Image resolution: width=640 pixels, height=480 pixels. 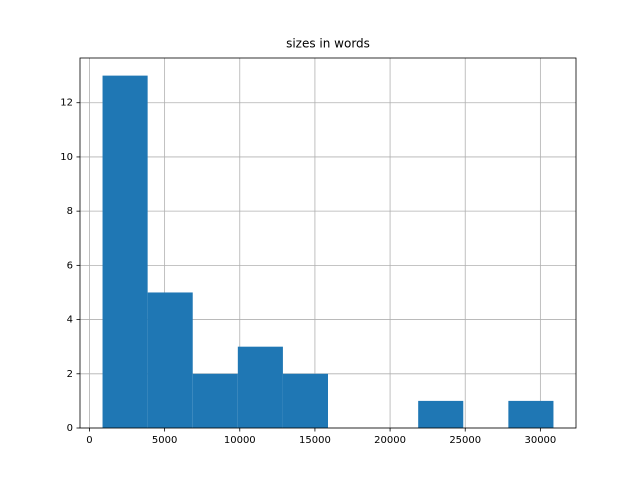 I want to click on y-tick-label: 12, so click(x=66, y=103).